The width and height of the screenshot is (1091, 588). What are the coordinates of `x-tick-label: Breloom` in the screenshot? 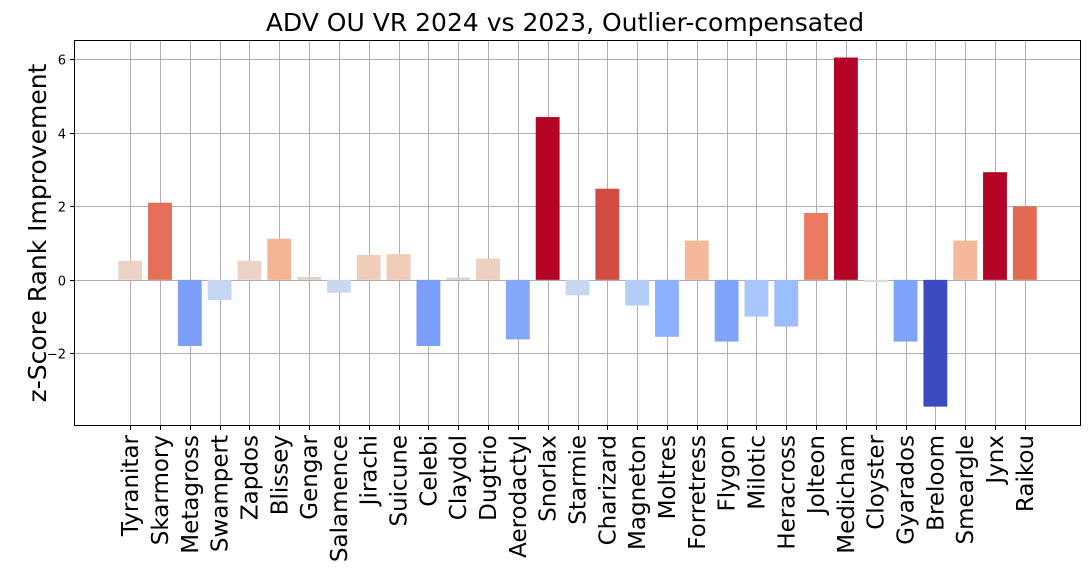 It's located at (936, 483).